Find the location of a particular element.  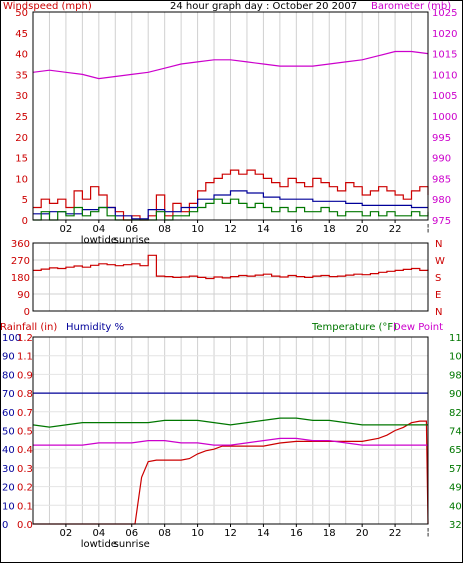

barometer-tick-label: 1005 is located at coordinates (444, 96).